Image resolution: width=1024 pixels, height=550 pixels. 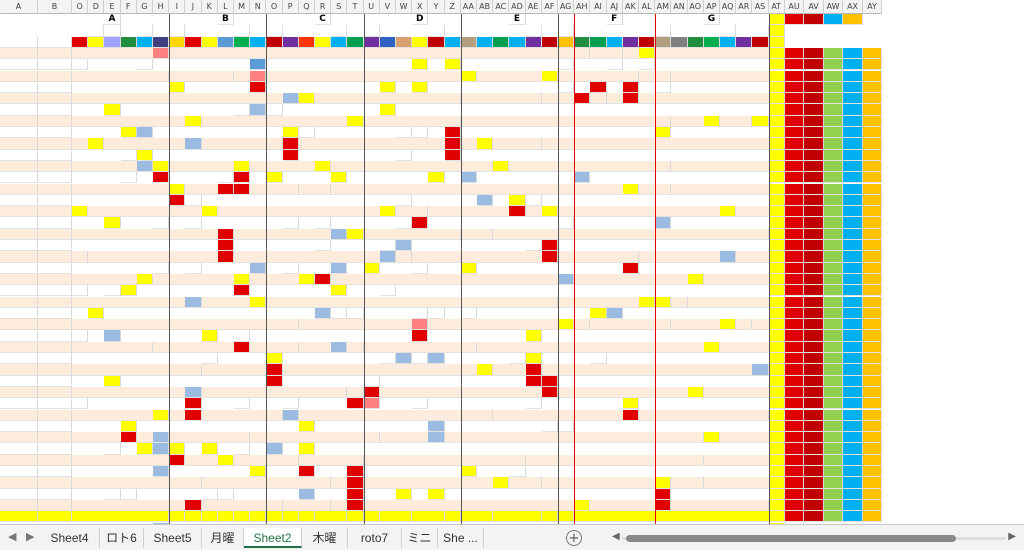 I want to click on column-header: AO, so click(x=695, y=7).